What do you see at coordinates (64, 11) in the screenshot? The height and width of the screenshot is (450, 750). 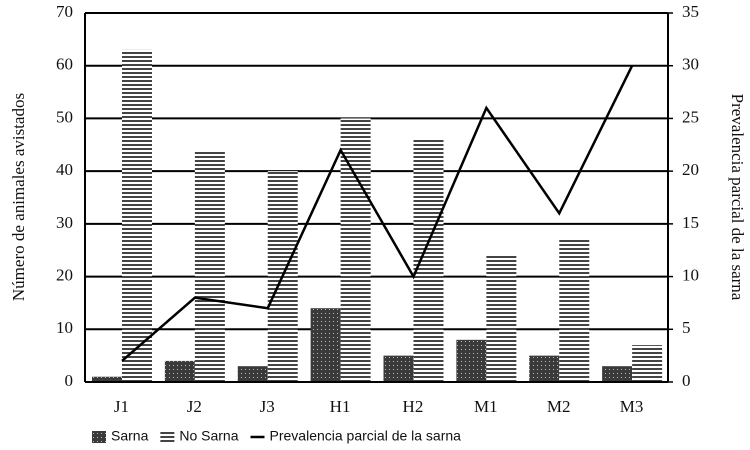 I see `y-tick-label: 70` at bounding box center [64, 11].